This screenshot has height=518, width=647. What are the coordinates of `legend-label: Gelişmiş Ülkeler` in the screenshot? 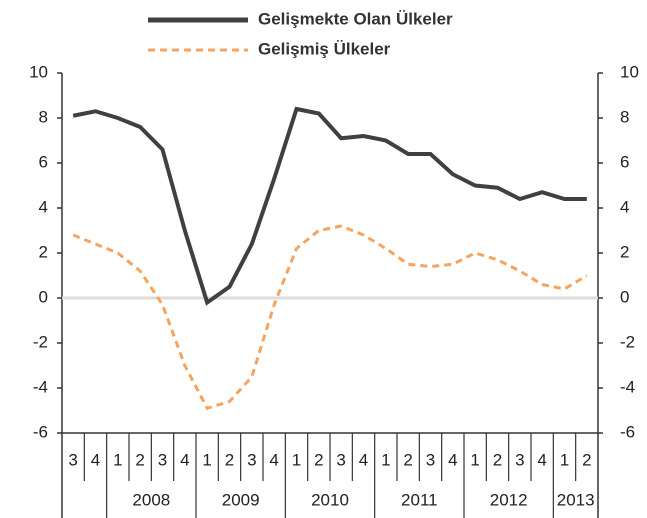 It's located at (324, 48).